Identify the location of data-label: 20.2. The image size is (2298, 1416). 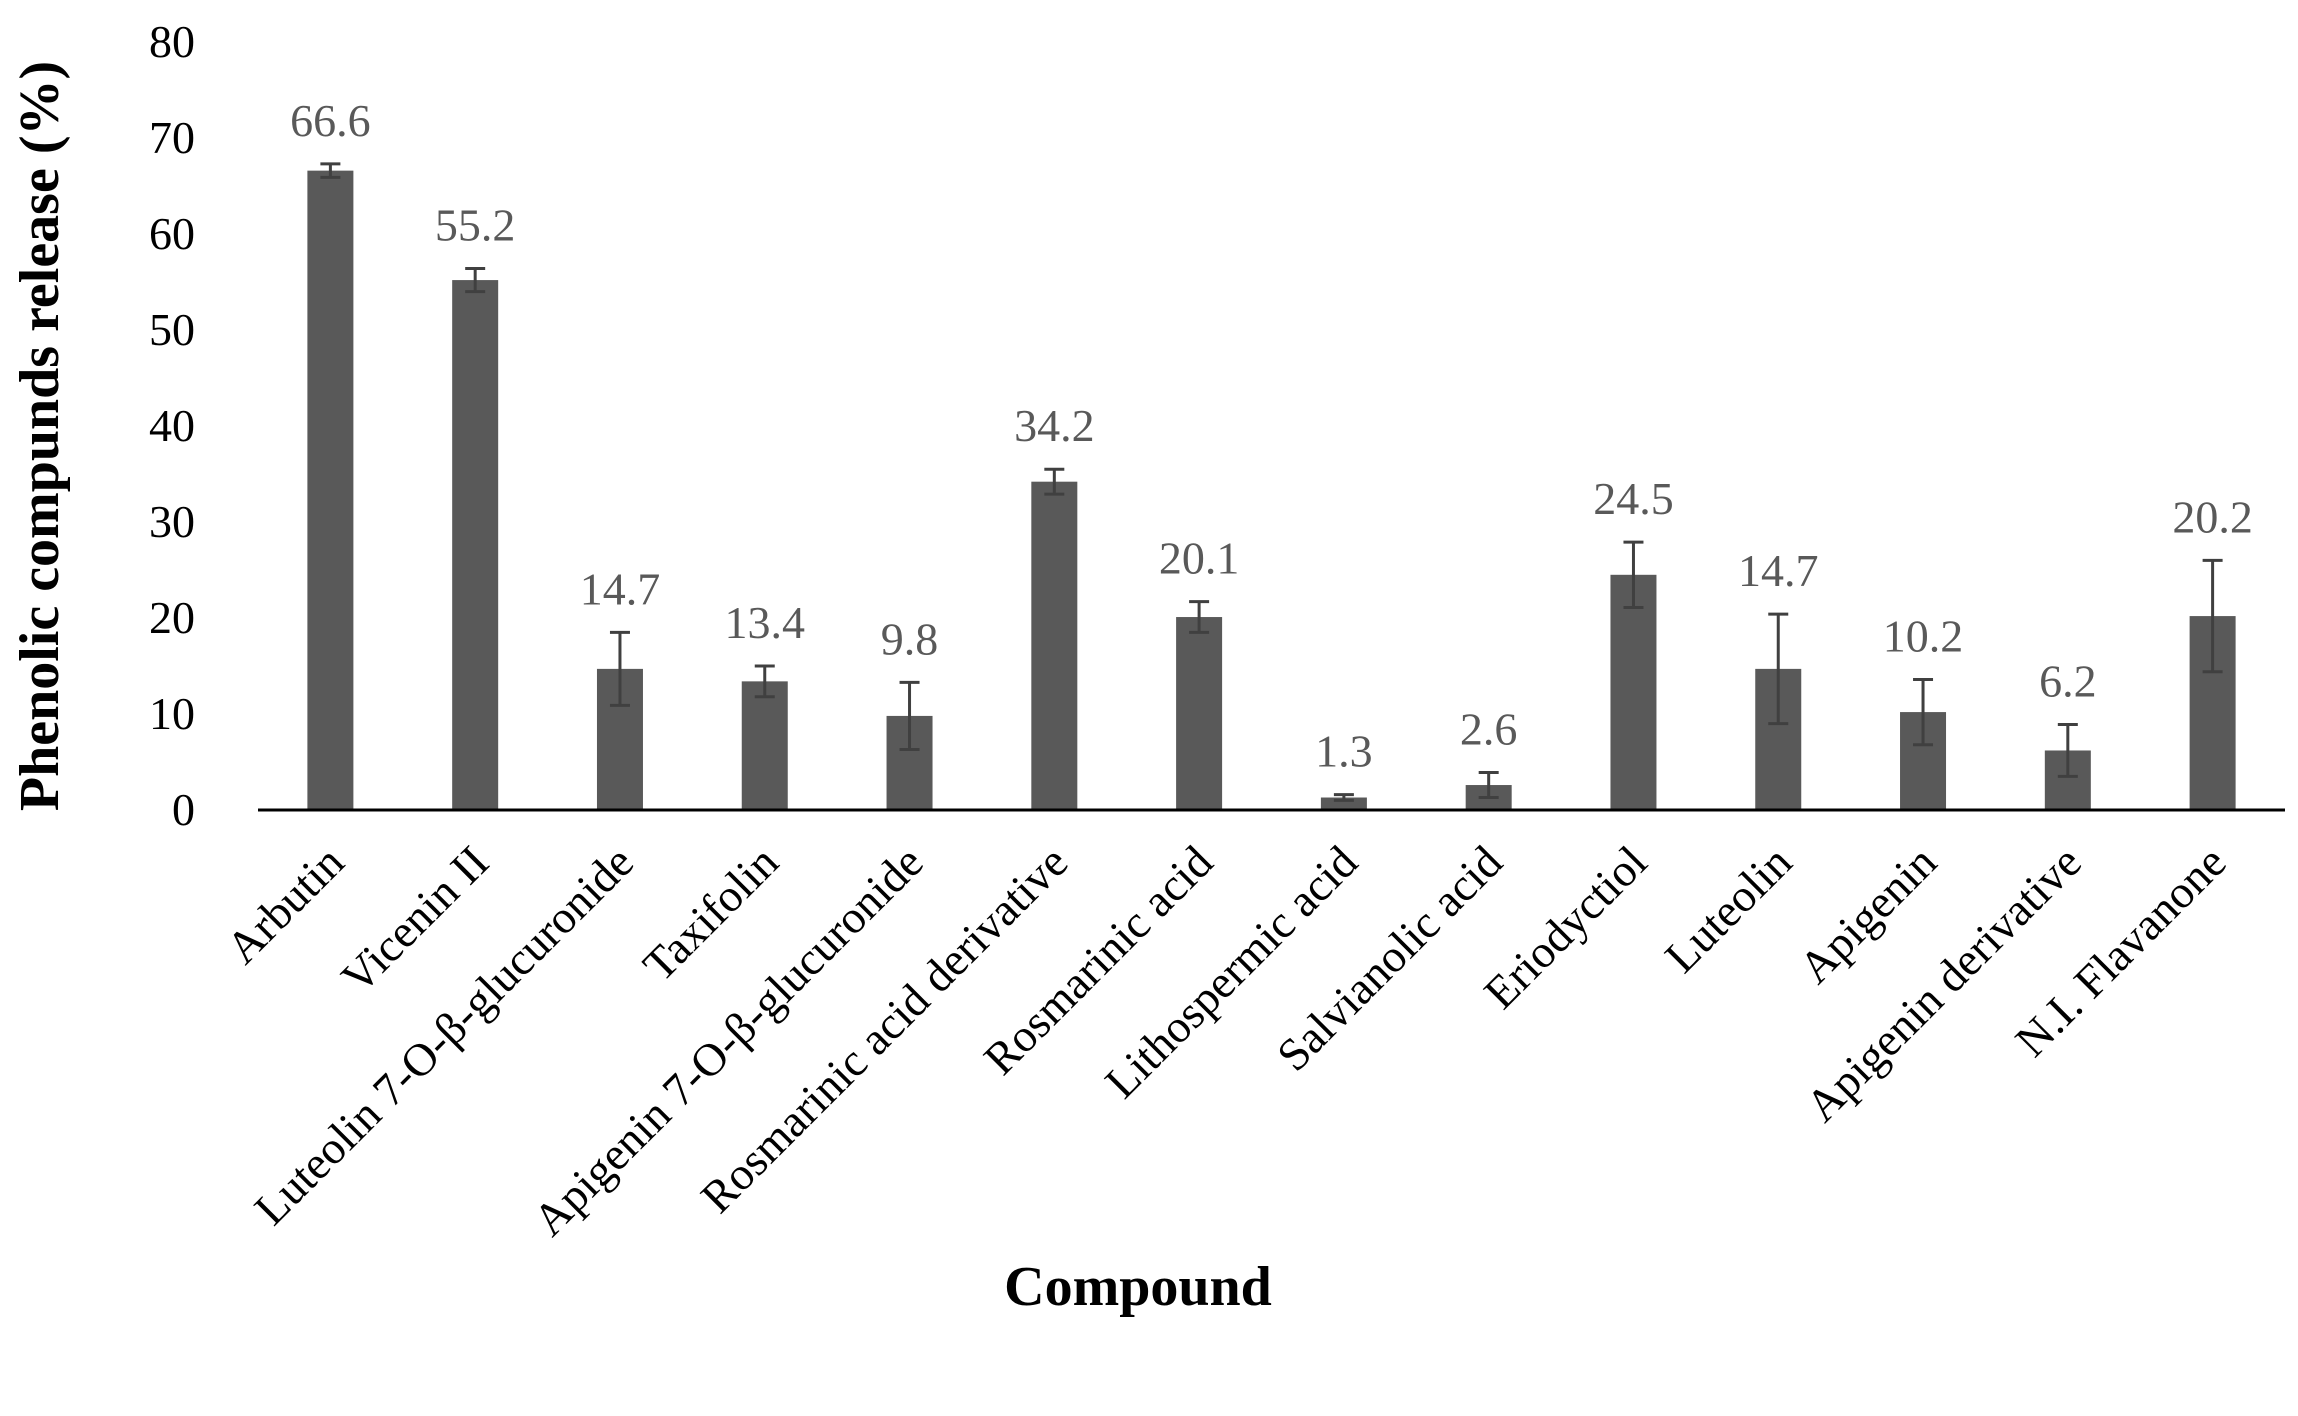
(2212, 516).